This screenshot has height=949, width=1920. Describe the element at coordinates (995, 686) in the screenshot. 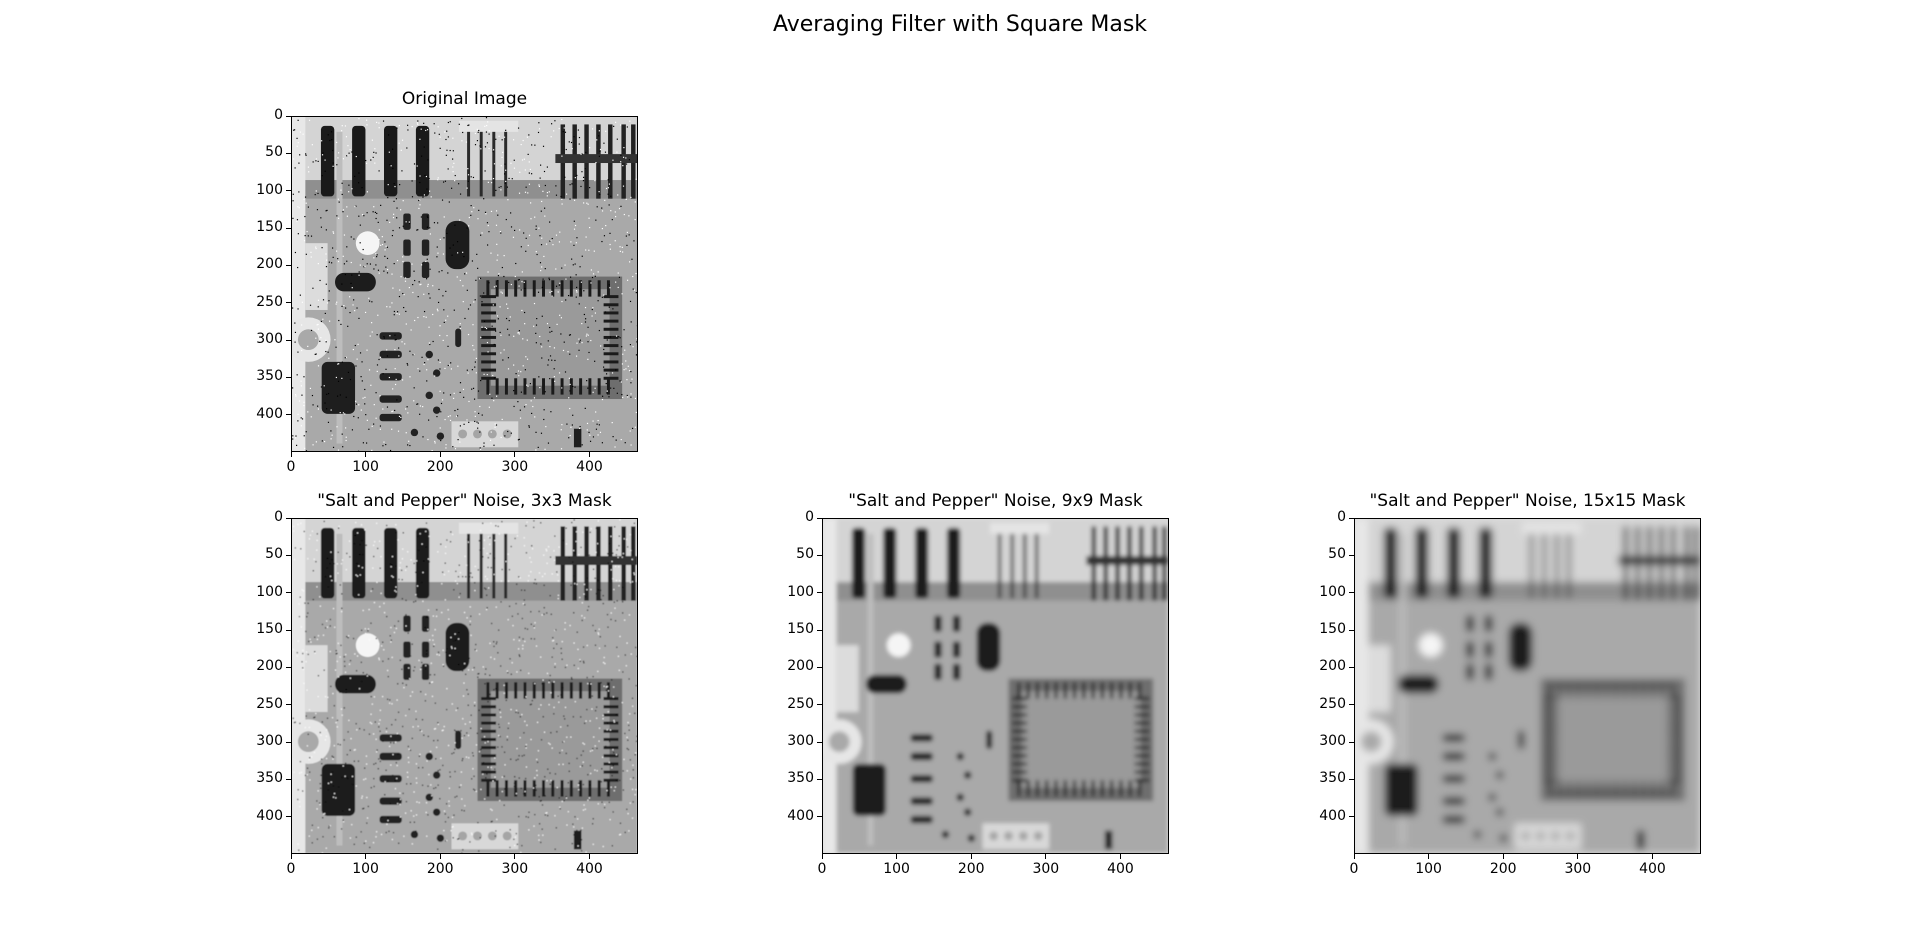

I see `image-axes-mask9` at that location.